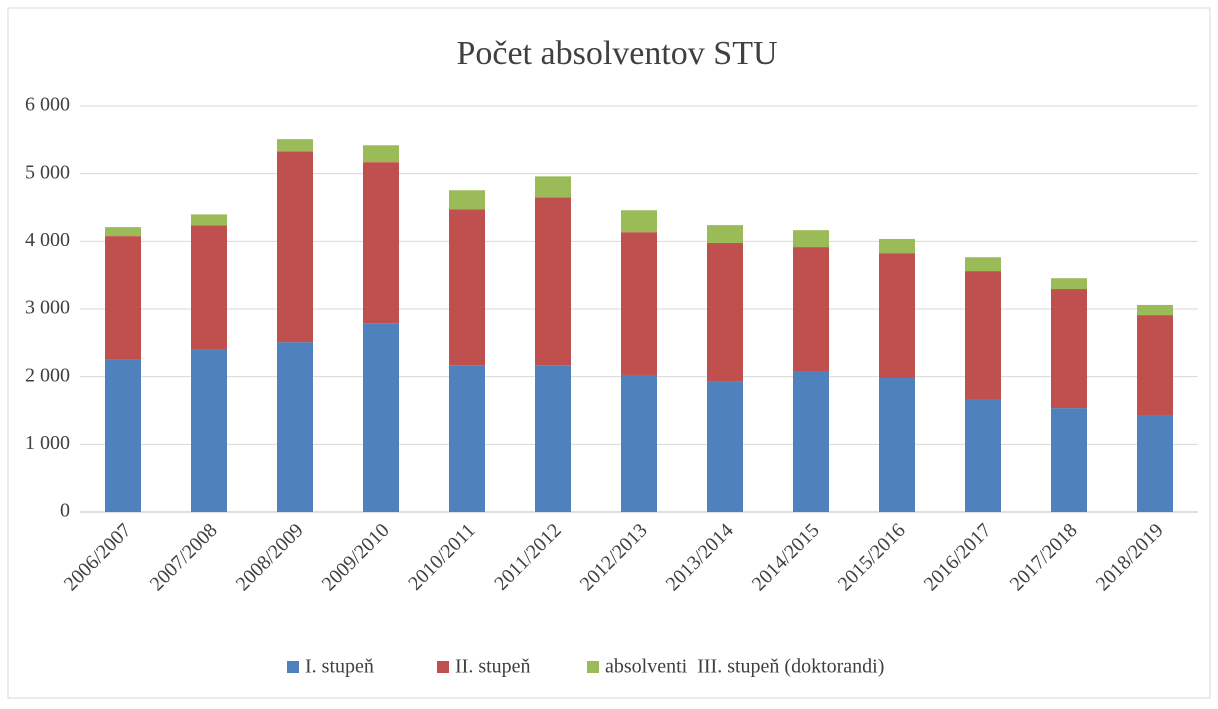 The image size is (1218, 709). Describe the element at coordinates (65, 511) in the screenshot. I see `y-tick-label: 0` at that location.